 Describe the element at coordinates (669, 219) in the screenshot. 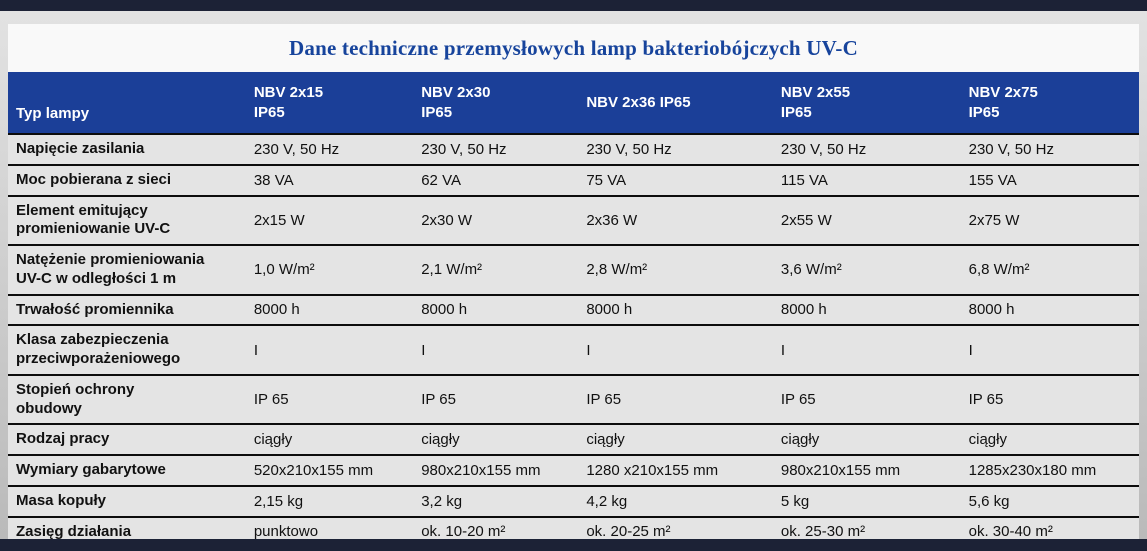

I see `cell: 2x36 W` at that location.